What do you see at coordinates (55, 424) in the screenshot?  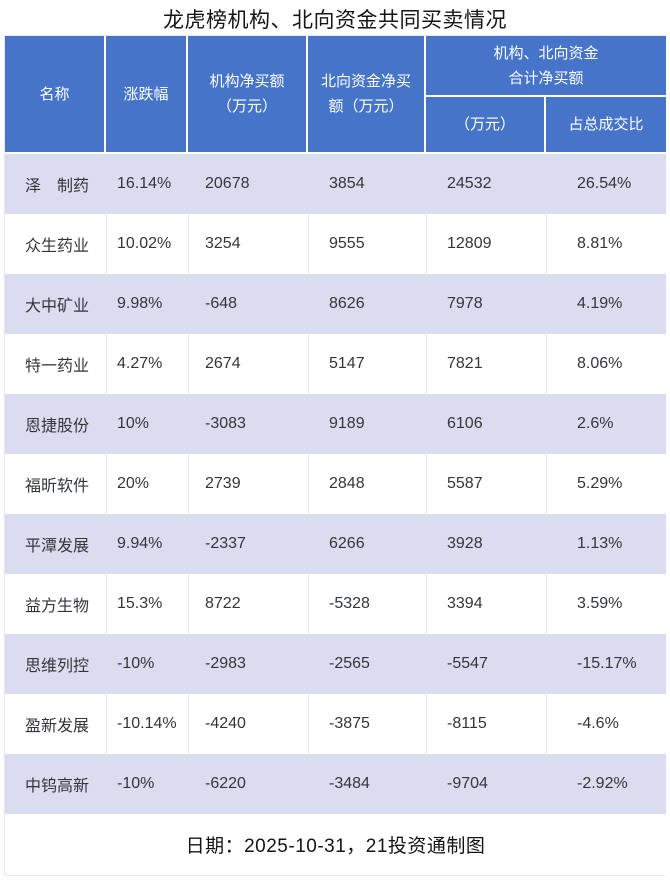 I see `stock-name-cell: 恩捷股份` at bounding box center [55, 424].